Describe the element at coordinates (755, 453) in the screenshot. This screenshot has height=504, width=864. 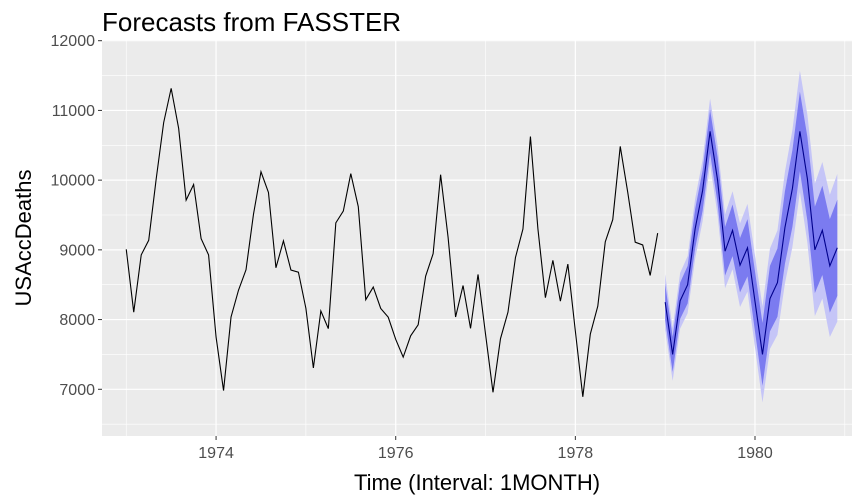
I see `x-tick-label: 1980` at that location.